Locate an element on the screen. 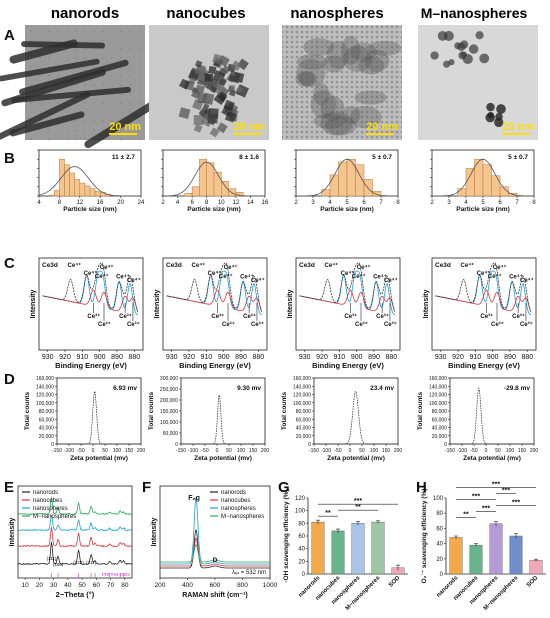 The height and width of the screenshot is (618, 550). reflection-label: (220) is located at coordinates (78, 562).